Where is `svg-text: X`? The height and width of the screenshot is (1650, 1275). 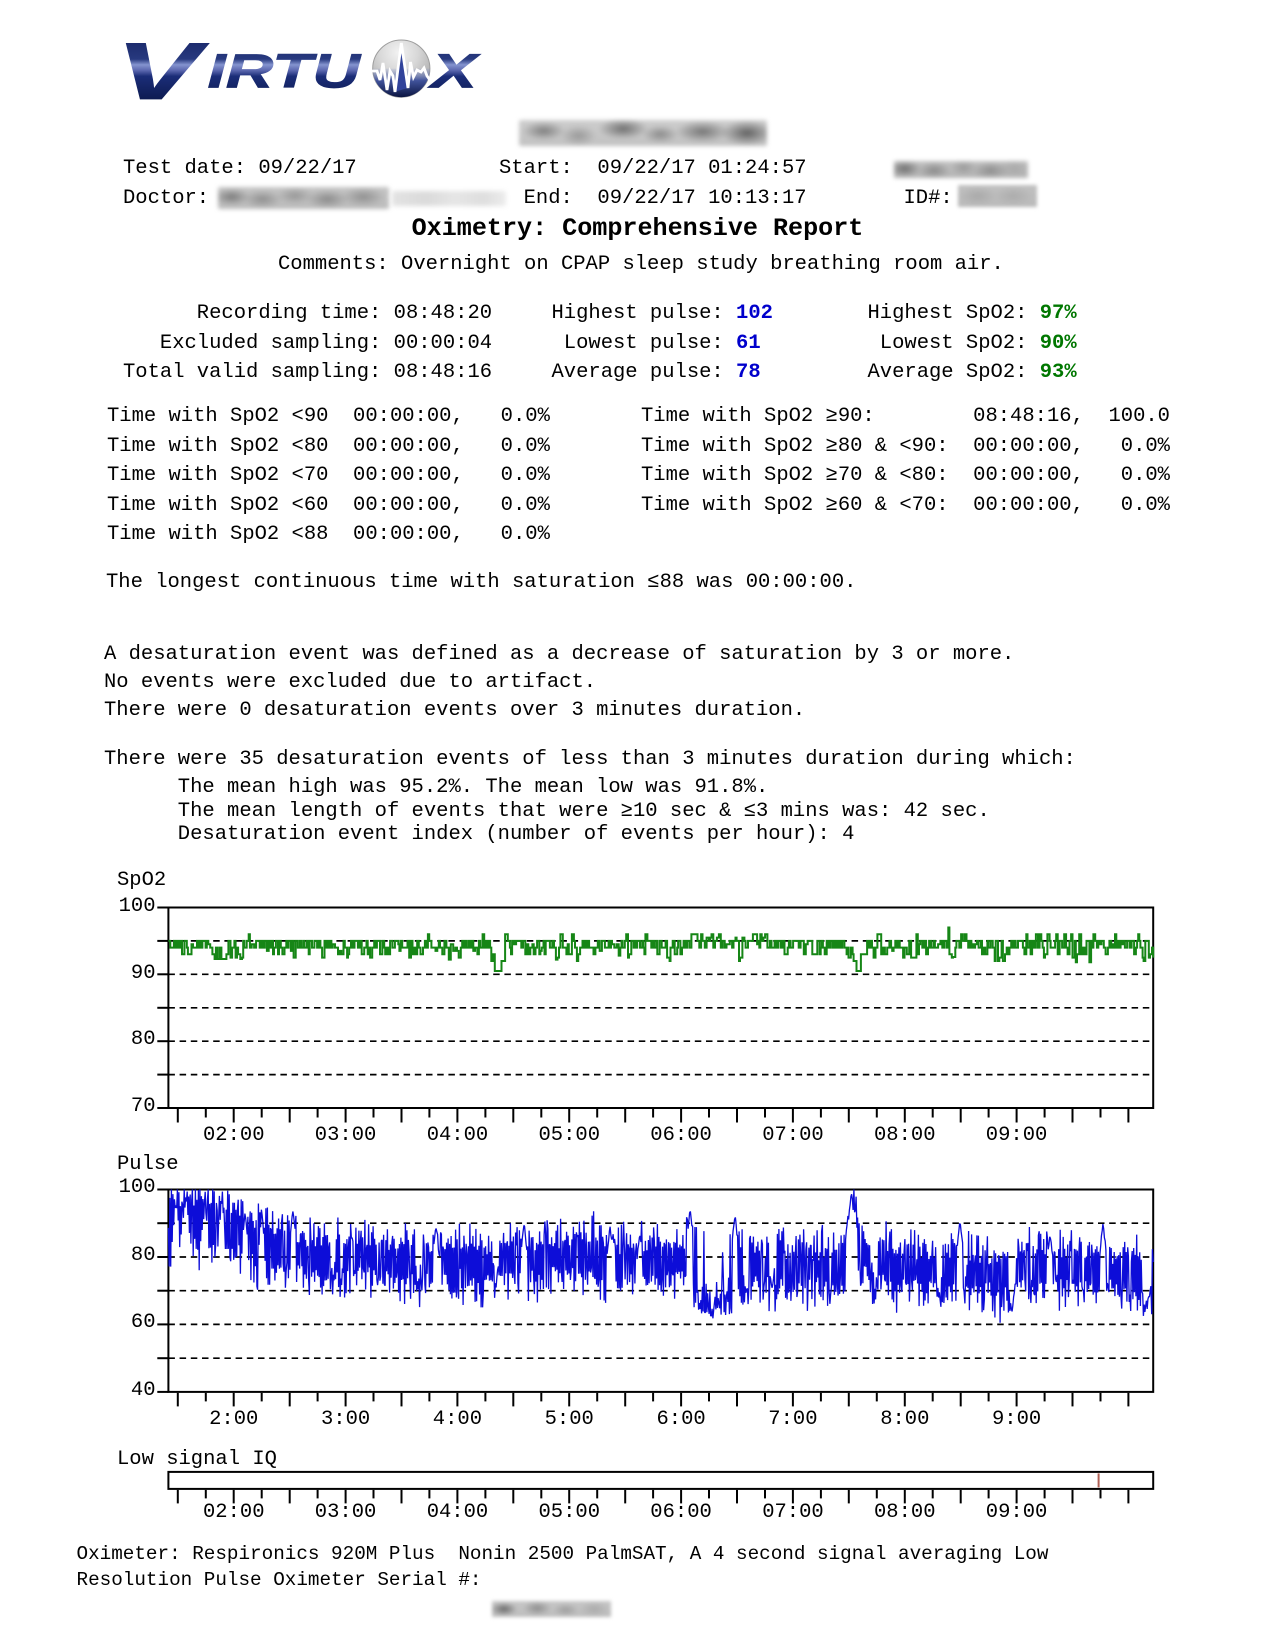
svg-text: X is located at coordinates (454, 72).